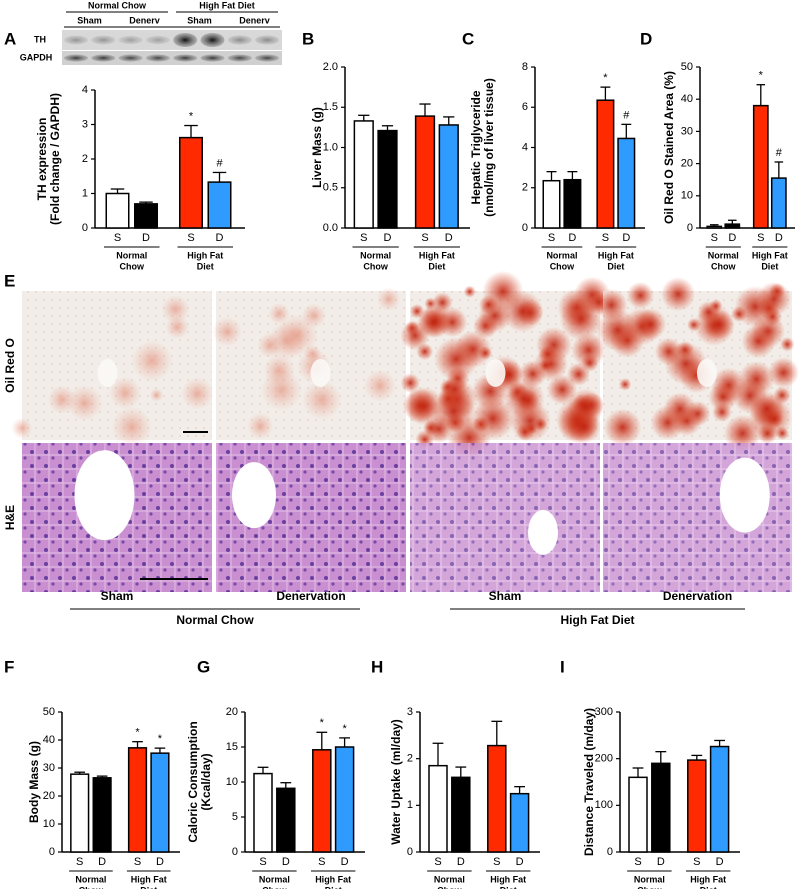 The image size is (800, 889). Describe the element at coordinates (317, 147) in the screenshot. I see `y-axis-label: Liver Mass (g)` at that location.